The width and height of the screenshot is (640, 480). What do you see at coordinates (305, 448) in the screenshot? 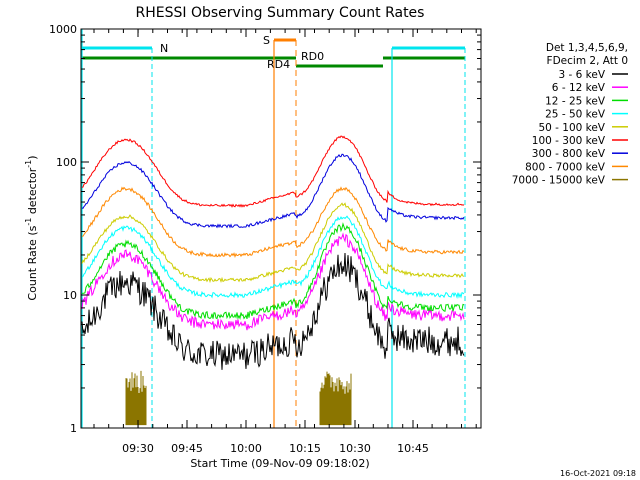
I see `x-tick-label: 10:15` at bounding box center [305, 448].